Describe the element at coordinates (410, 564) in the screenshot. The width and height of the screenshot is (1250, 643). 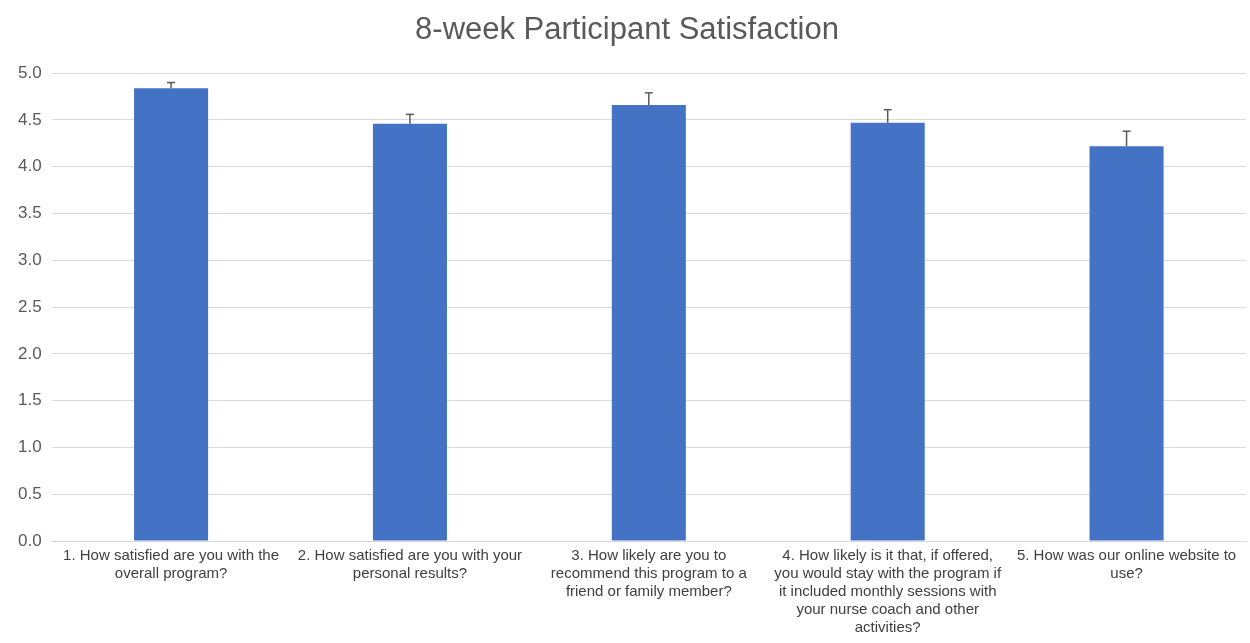
I see `x-tick-label: 2. How satisfied are you with your personal results?` at that location.